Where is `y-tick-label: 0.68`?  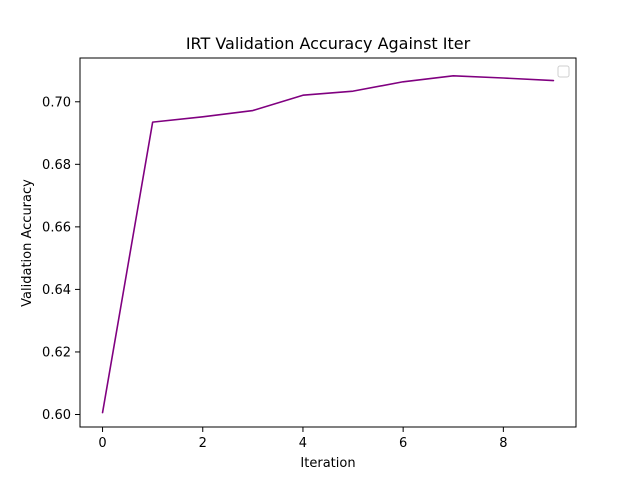
y-tick-label: 0.68 is located at coordinates (56, 165).